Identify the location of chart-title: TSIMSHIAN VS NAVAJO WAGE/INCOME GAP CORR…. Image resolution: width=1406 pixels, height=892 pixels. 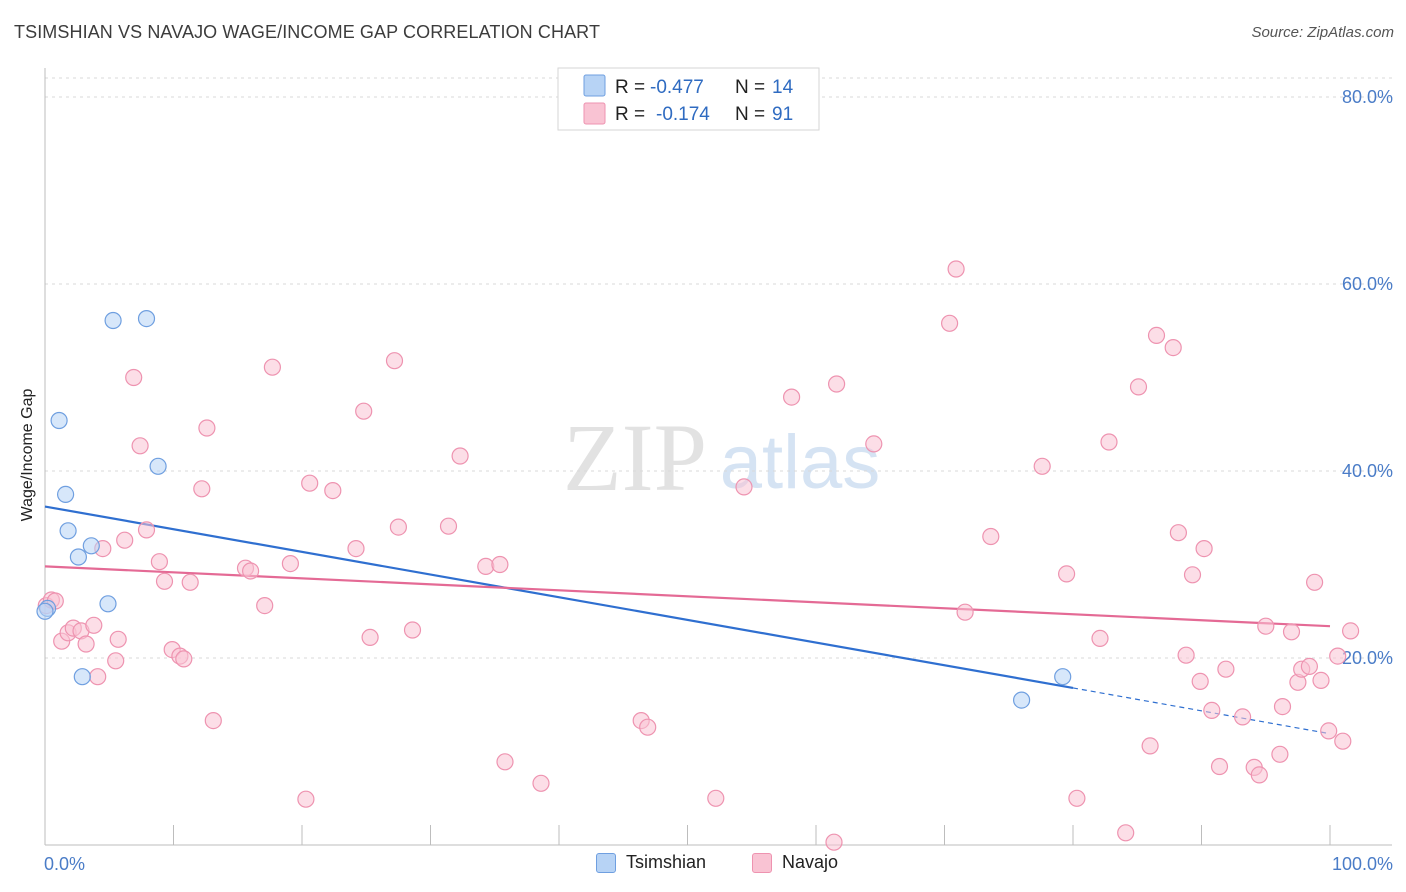
(307, 32).